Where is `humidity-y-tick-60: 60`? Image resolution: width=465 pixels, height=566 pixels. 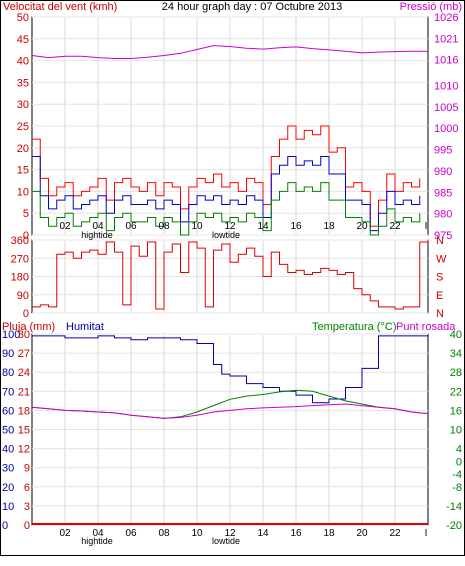
humidity-y-tick-60: 60 is located at coordinates (8, 411).